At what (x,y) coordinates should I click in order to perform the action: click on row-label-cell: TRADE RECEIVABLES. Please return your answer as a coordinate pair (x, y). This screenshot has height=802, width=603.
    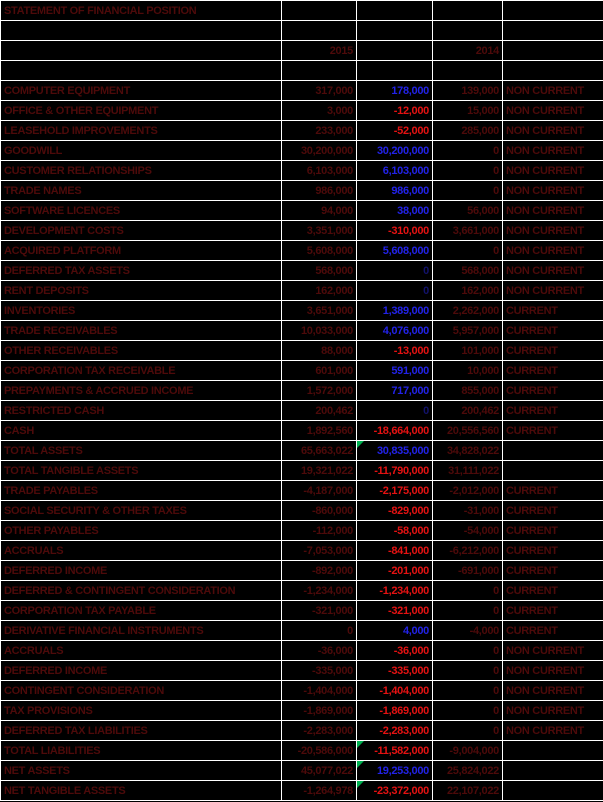
    Looking at the image, I should click on (141, 330).